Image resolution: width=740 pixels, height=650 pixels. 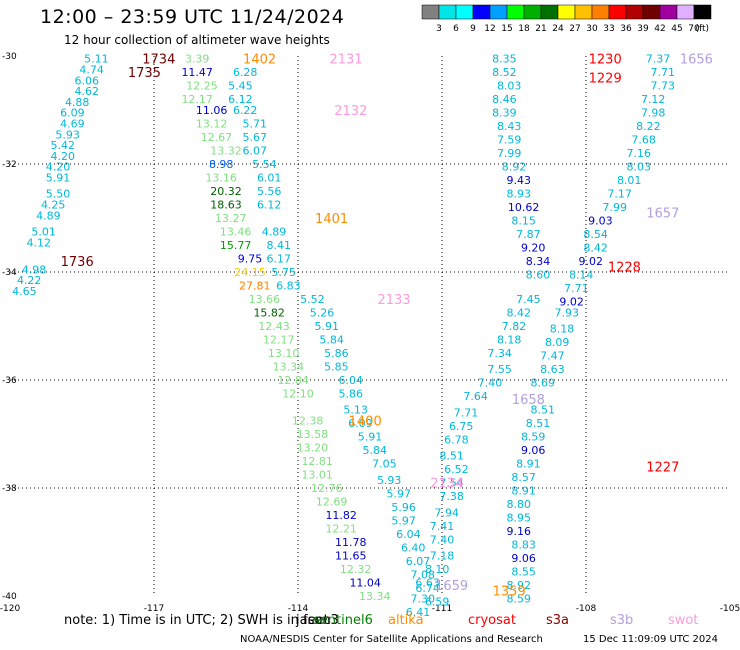 I want to click on wave-height-label: 13.16, so click(x=221, y=178).